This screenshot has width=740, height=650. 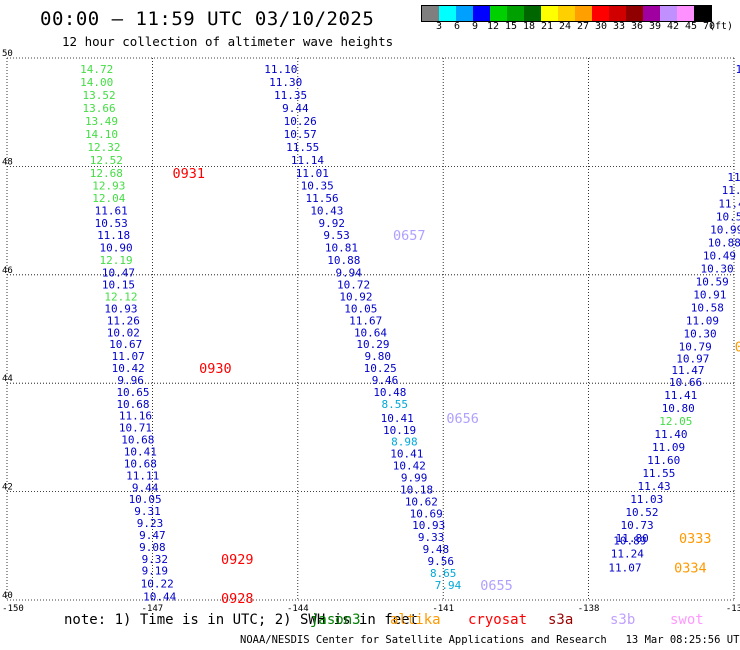 I want to click on wave-height-label: 11.30, so click(x=285, y=82).